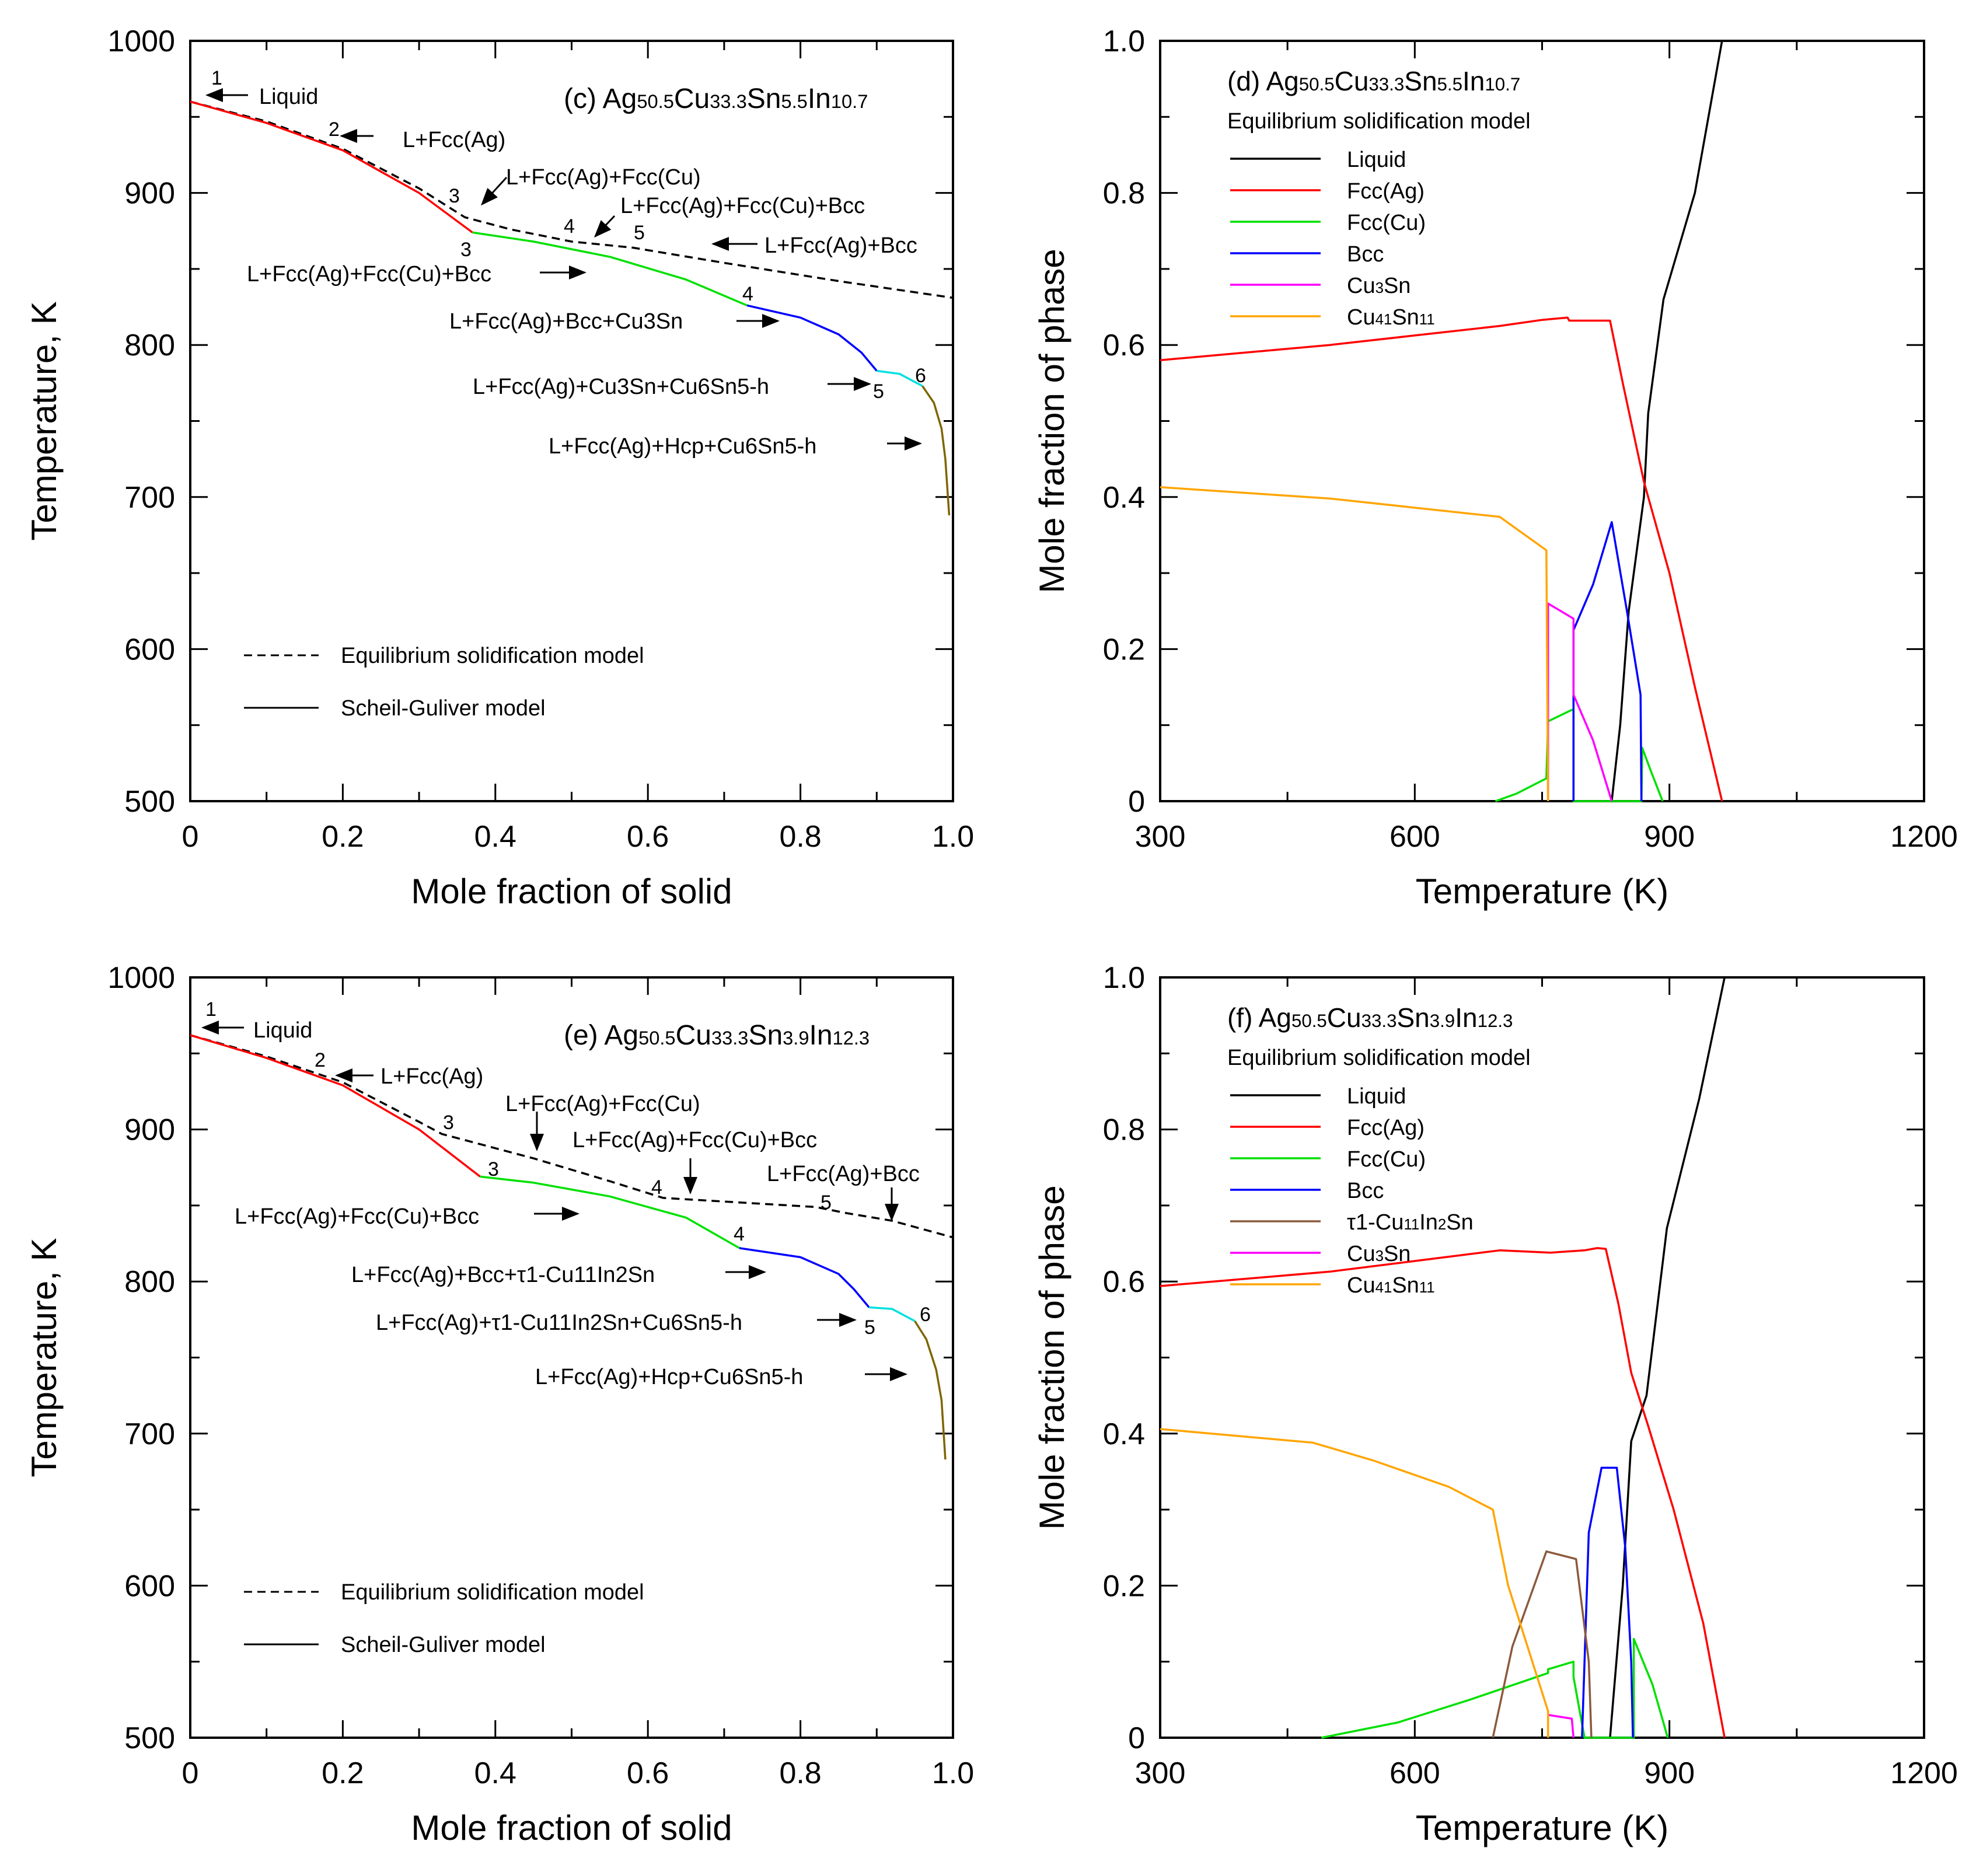 This screenshot has width=1976, height=1876. I want to click on panel-c-phase-label: L+Fcc(Ag)+Fcc(Cu), so click(604, 178).